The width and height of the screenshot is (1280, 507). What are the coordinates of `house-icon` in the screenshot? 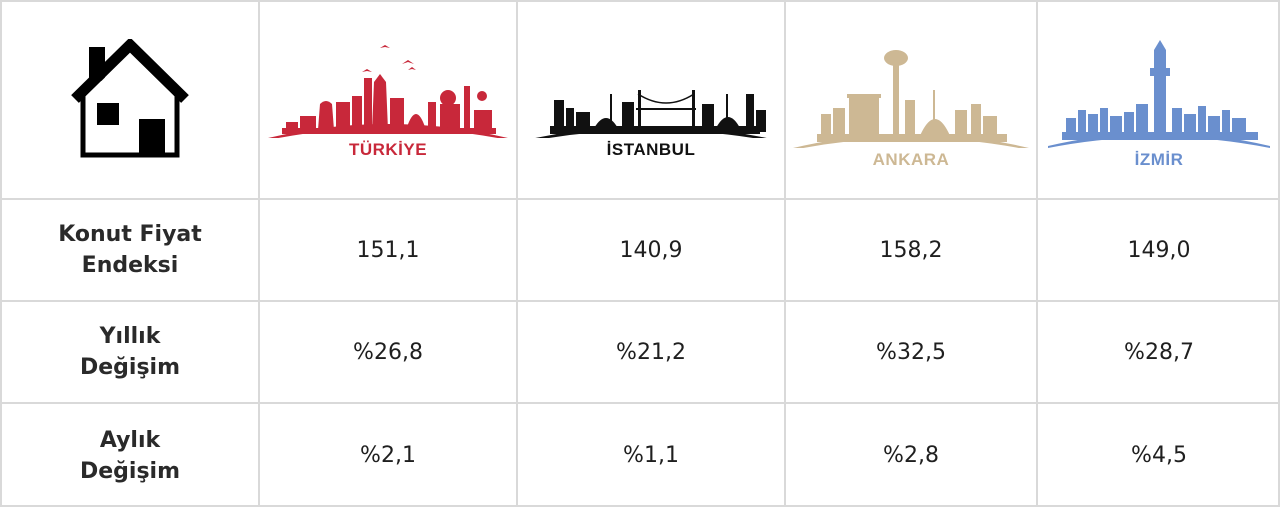 It's located at (130, 98).